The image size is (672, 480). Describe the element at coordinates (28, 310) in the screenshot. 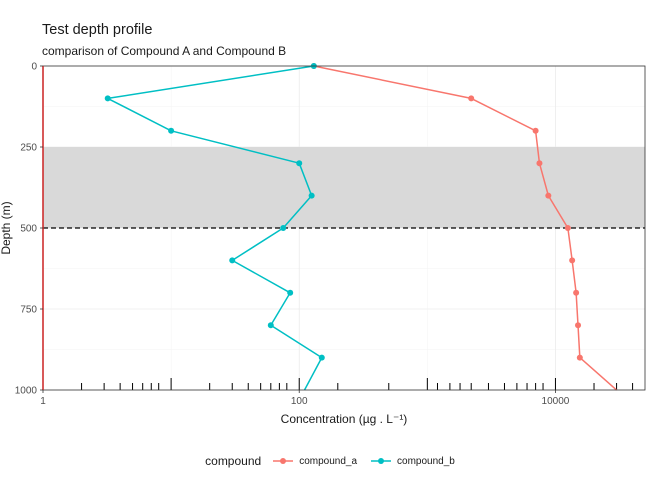

I see `y-tick-label: 750` at that location.